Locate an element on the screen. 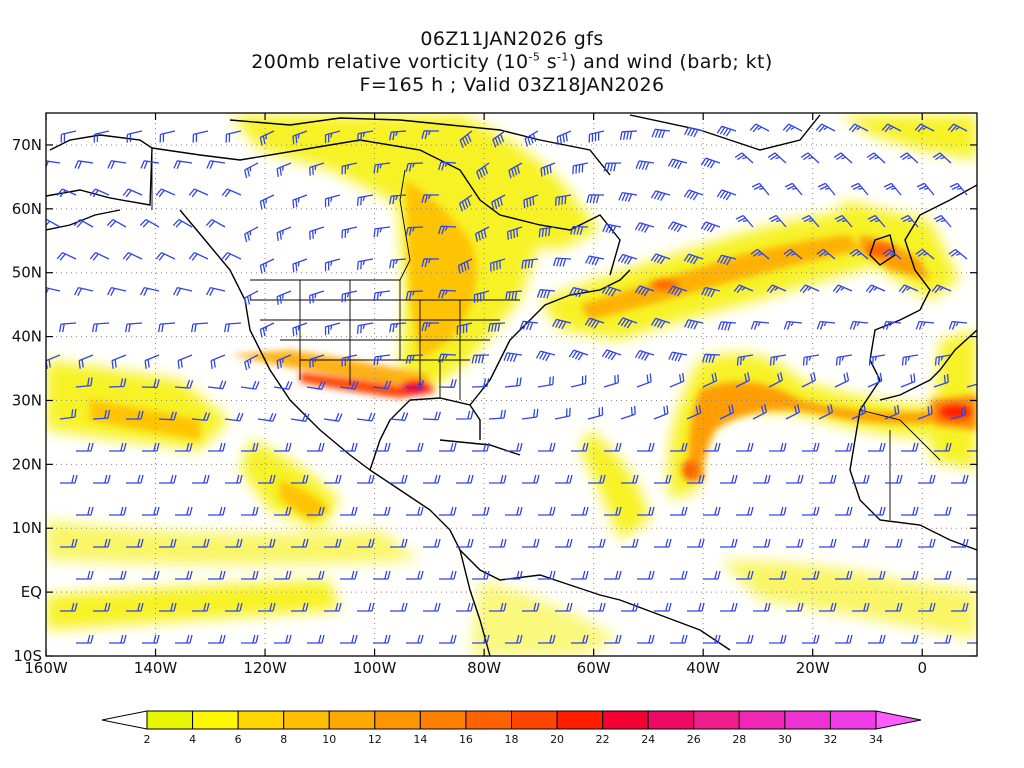 This screenshot has height=768, width=1024. colorbar-label: 12 is located at coordinates (375, 739).